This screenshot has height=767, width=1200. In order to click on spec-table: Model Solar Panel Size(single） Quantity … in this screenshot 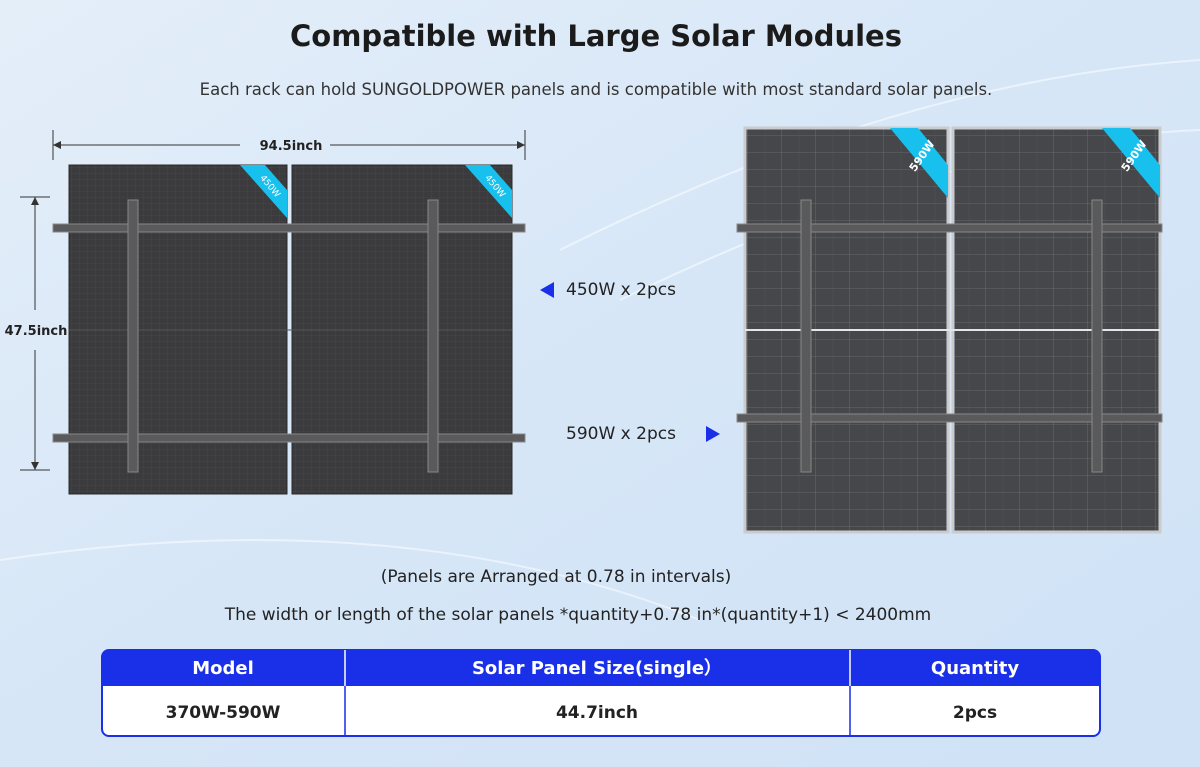, I will do `click(601, 693)`.